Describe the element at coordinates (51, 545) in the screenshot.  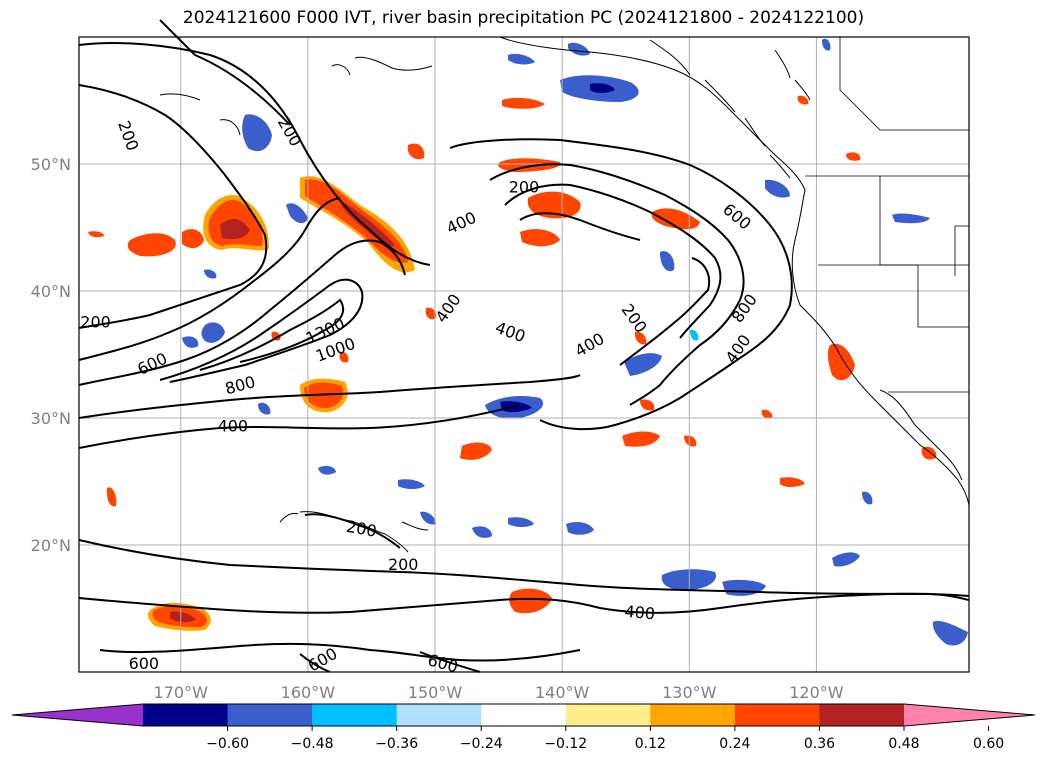
I see `lat-label: 20°N` at that location.